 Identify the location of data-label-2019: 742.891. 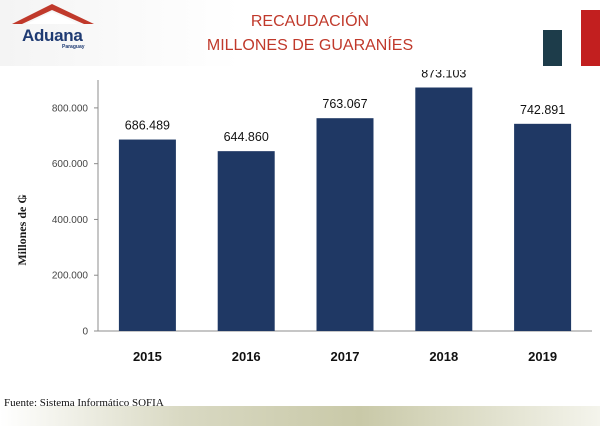
(542, 110).